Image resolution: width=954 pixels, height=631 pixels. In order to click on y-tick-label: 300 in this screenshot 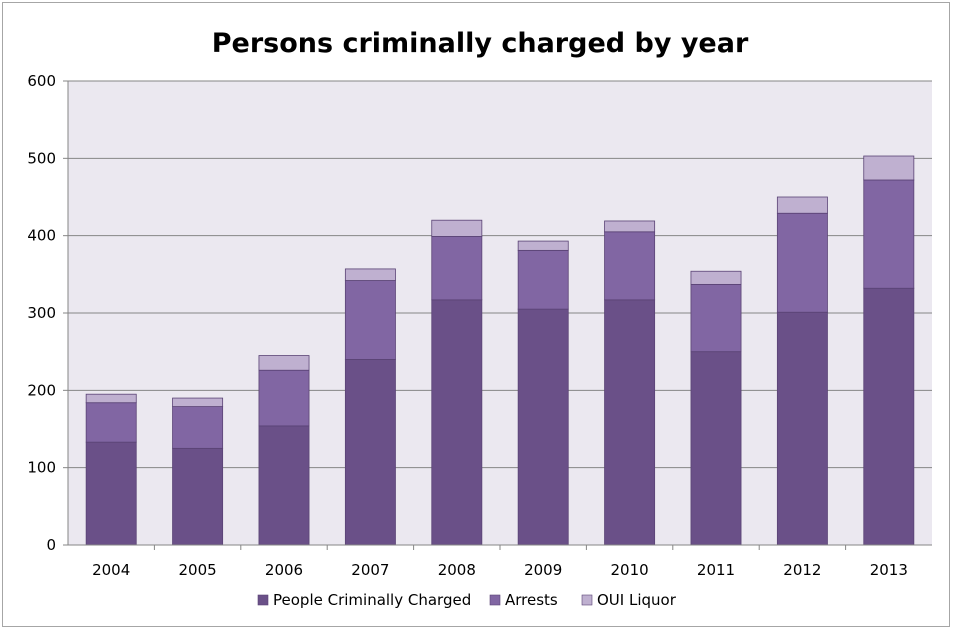, I will do `click(41, 313)`.